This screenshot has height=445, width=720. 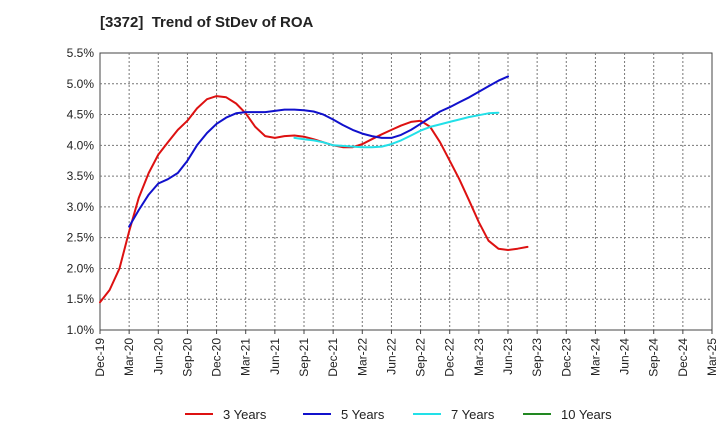 What do you see at coordinates (81, 84) in the screenshot?
I see `y-tick-label: 5.0%` at bounding box center [81, 84].